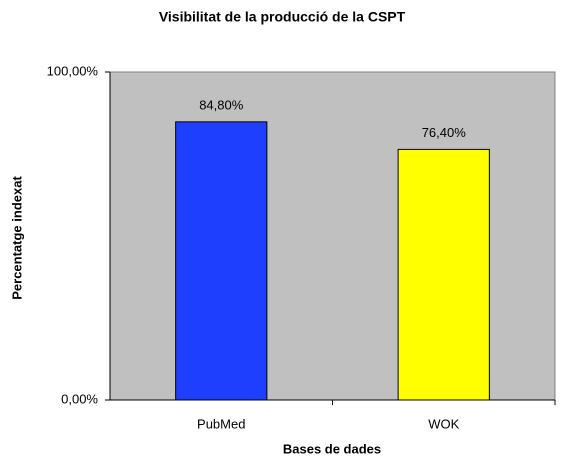 This screenshot has width=561, height=457. Describe the element at coordinates (73, 70) in the screenshot. I see `y-tick-label: 100,00%` at that location.